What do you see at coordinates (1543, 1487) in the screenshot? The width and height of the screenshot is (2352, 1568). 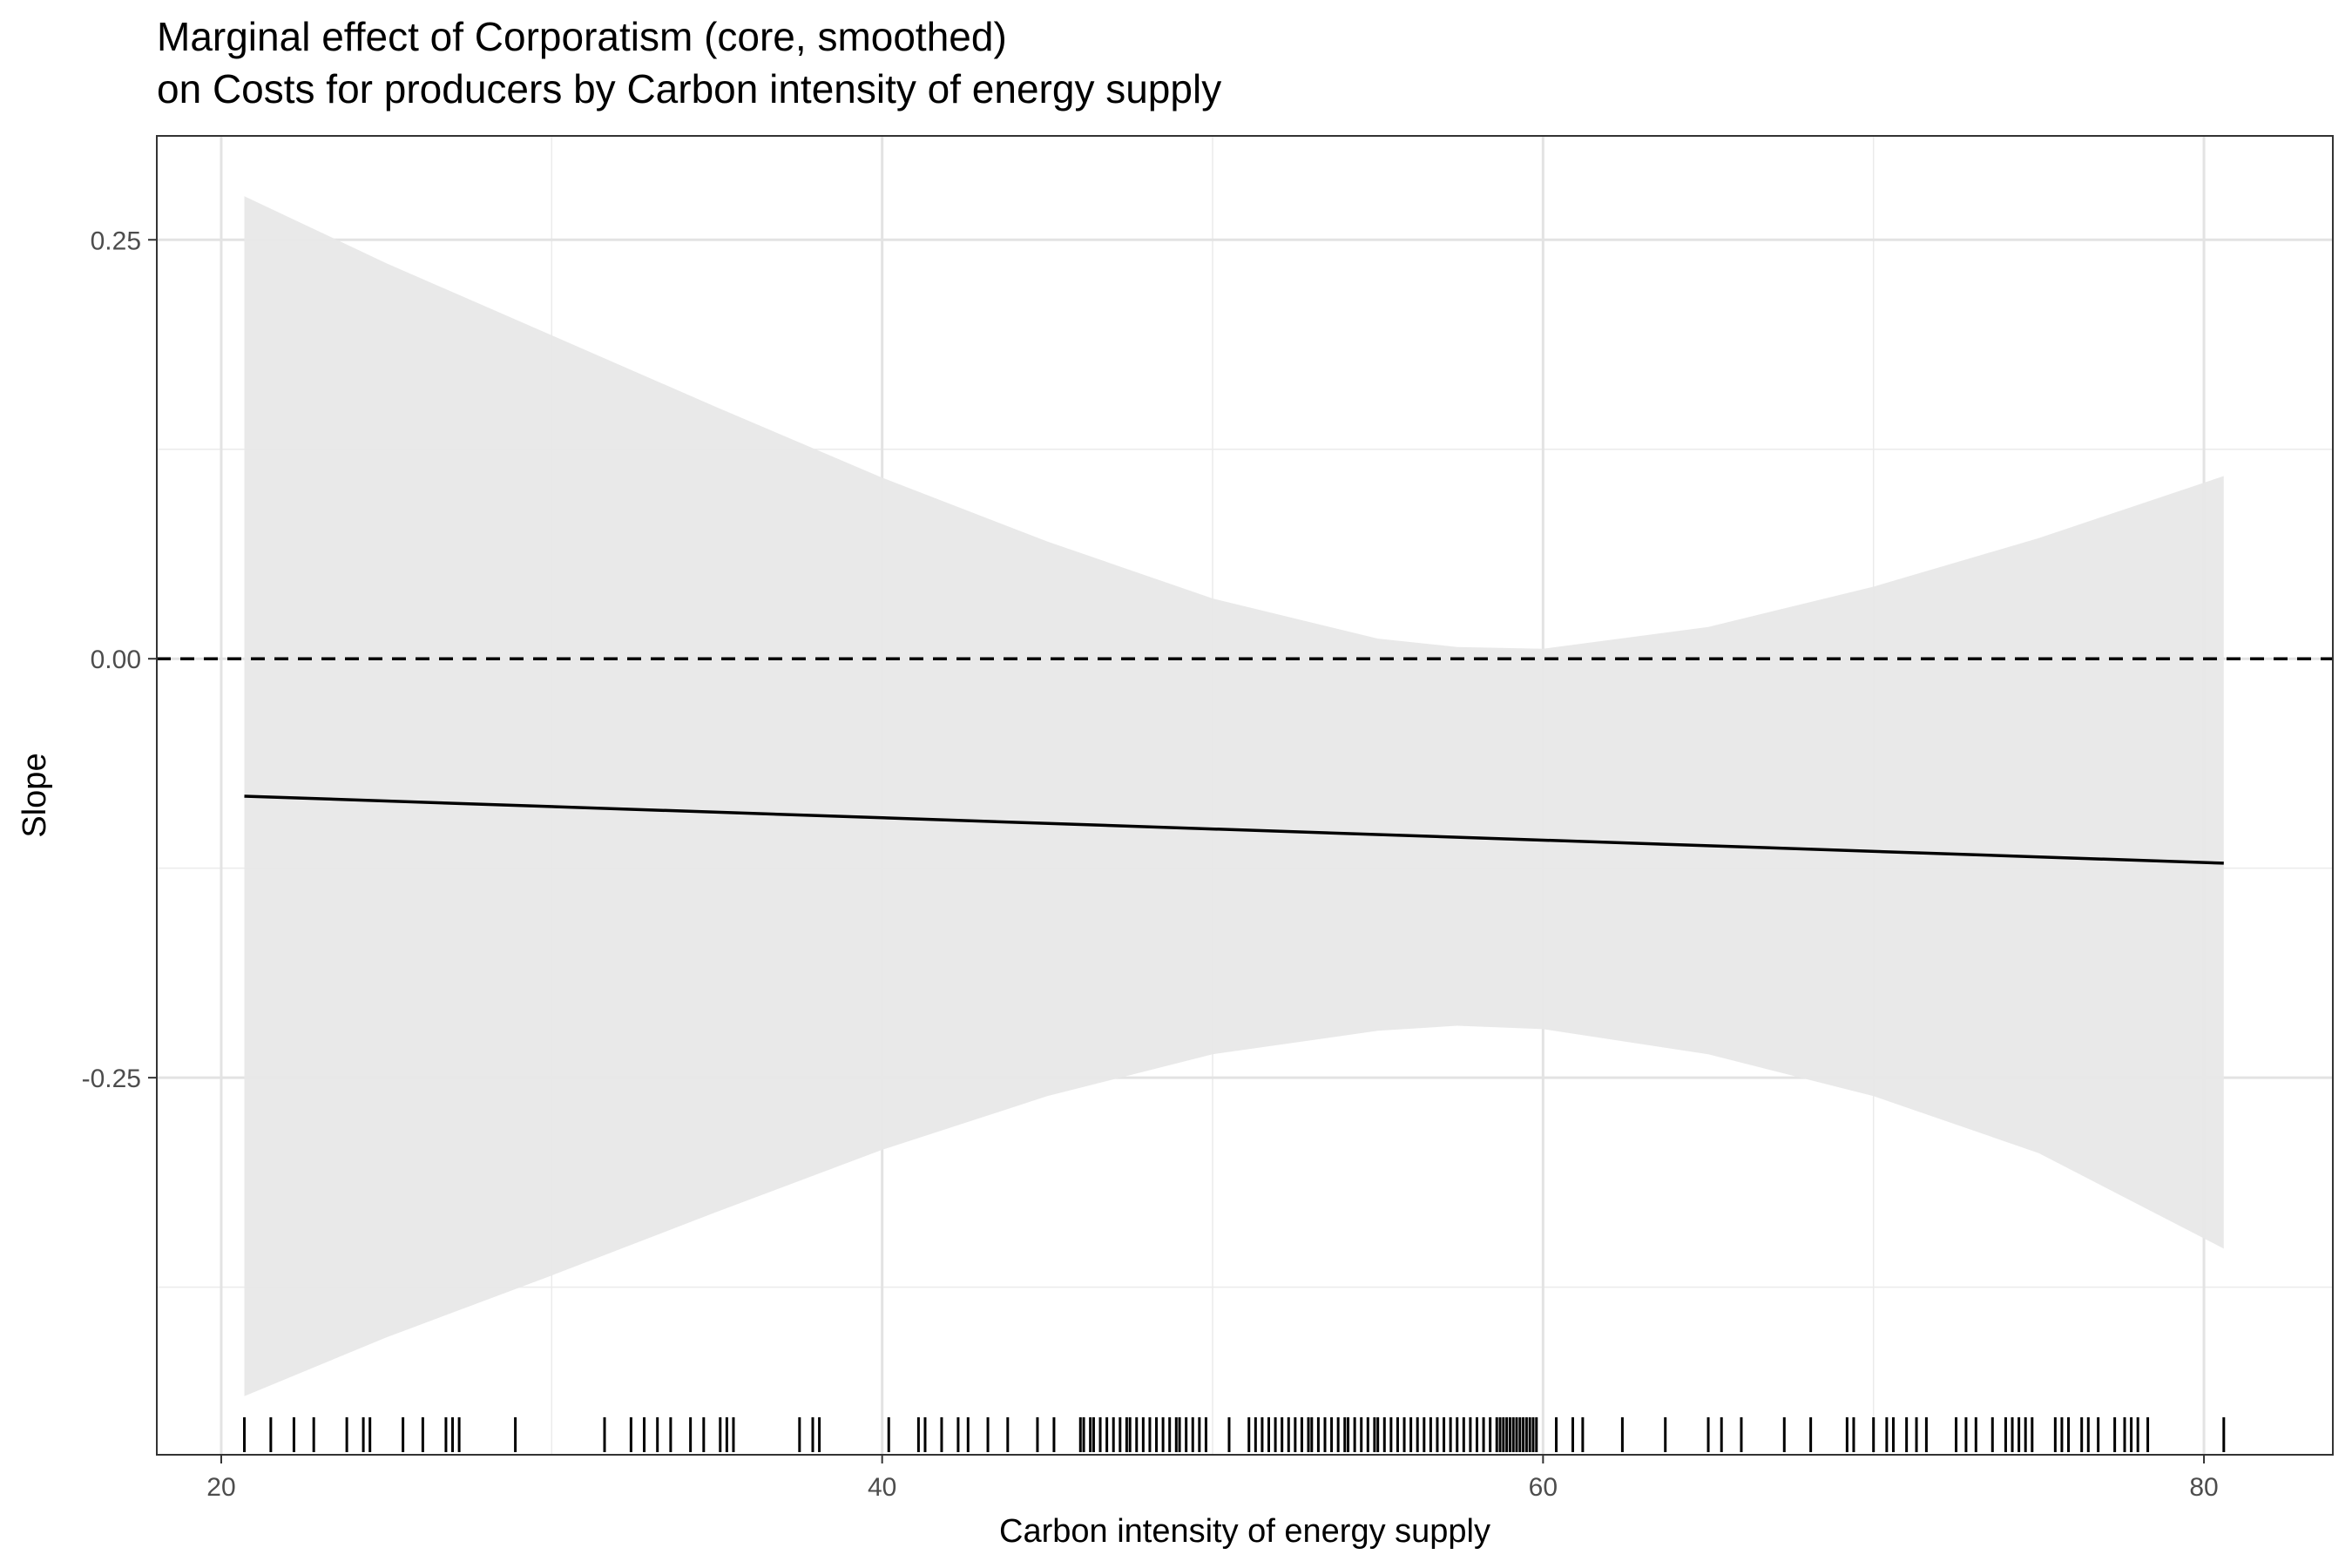 I see `x-tick-label: 60` at bounding box center [1543, 1487].